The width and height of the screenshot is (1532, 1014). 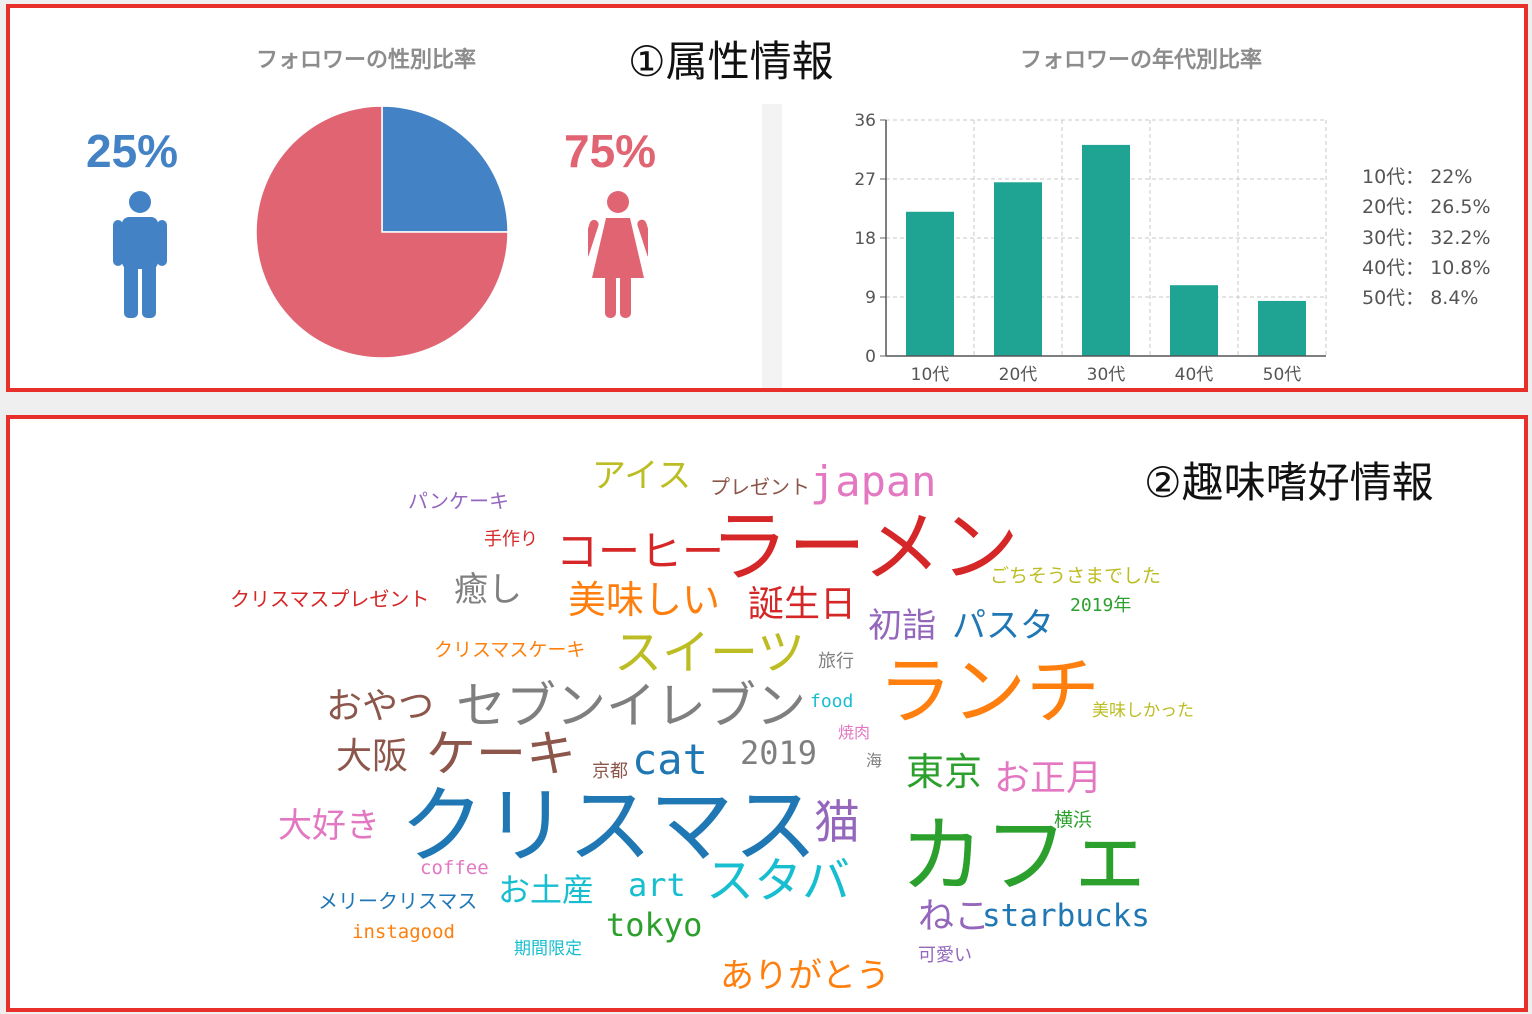 What do you see at coordinates (710, 653) in the screenshot?
I see `word-cloud-term: スイーツ` at bounding box center [710, 653].